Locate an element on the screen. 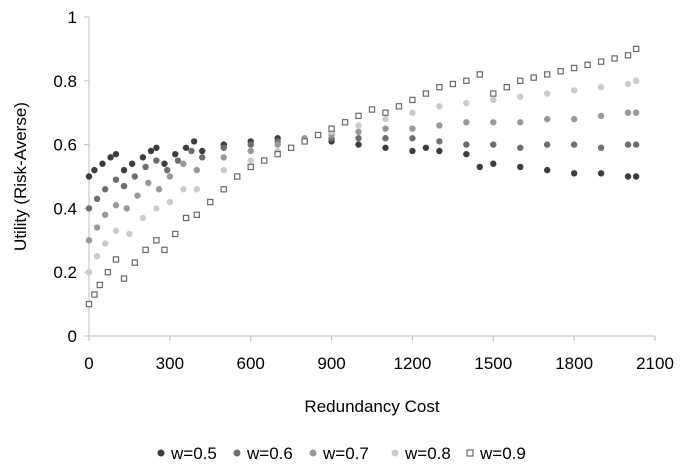 The width and height of the screenshot is (682, 469). legend-label: w=0.7 is located at coordinates (345, 453).